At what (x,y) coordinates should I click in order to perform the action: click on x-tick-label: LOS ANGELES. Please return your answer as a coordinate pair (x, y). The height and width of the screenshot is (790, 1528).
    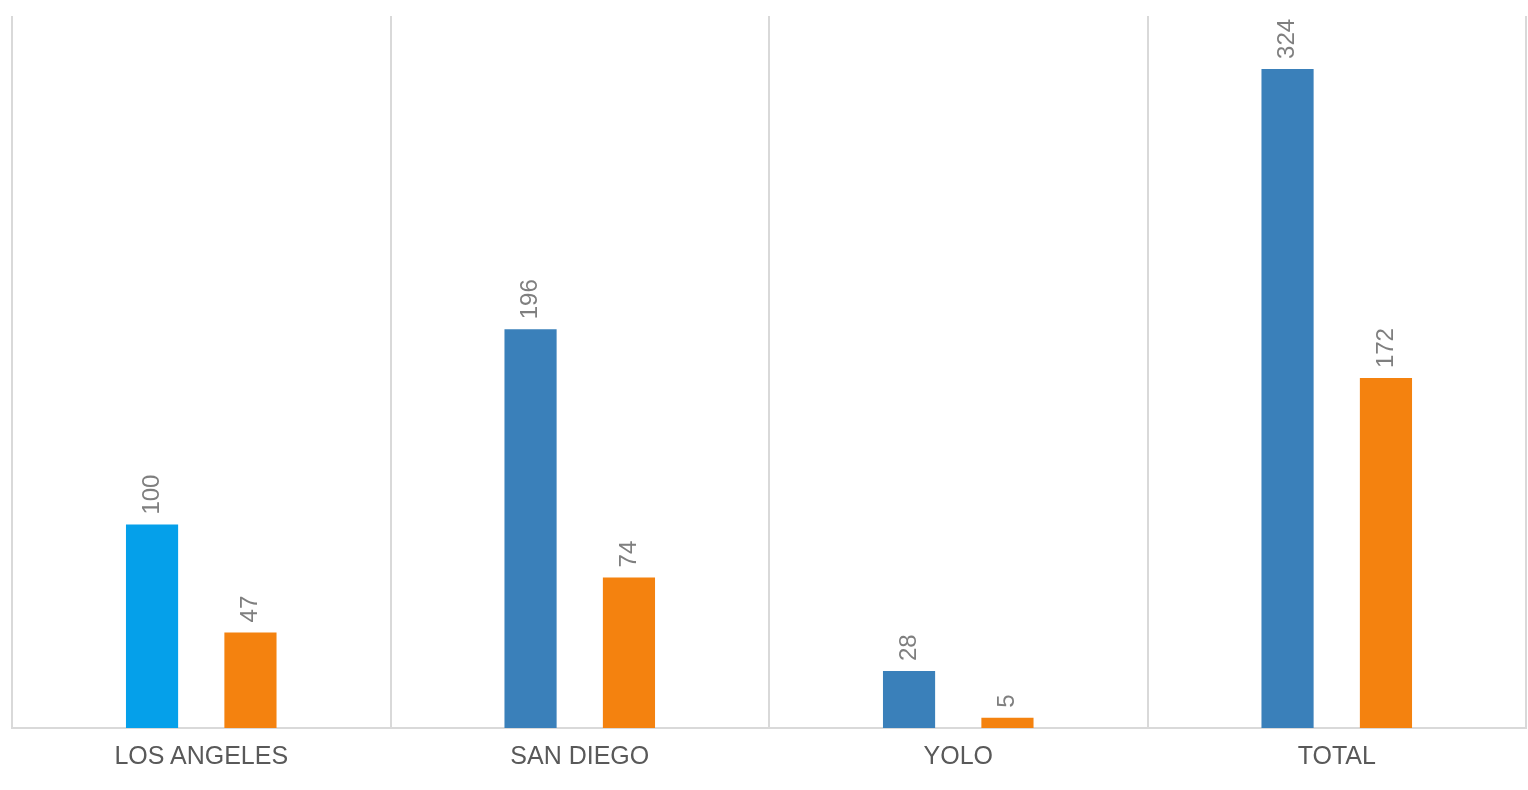
    Looking at the image, I should click on (201, 754).